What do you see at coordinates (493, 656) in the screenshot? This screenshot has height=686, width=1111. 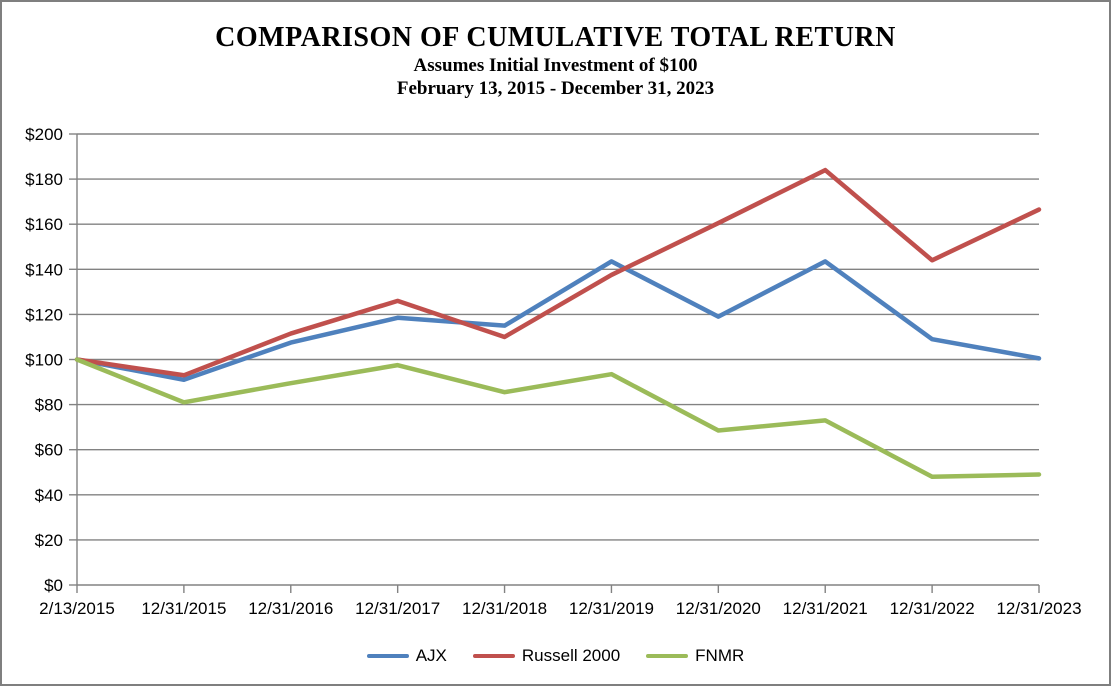 I see `legend-swatch-russell-2000` at bounding box center [493, 656].